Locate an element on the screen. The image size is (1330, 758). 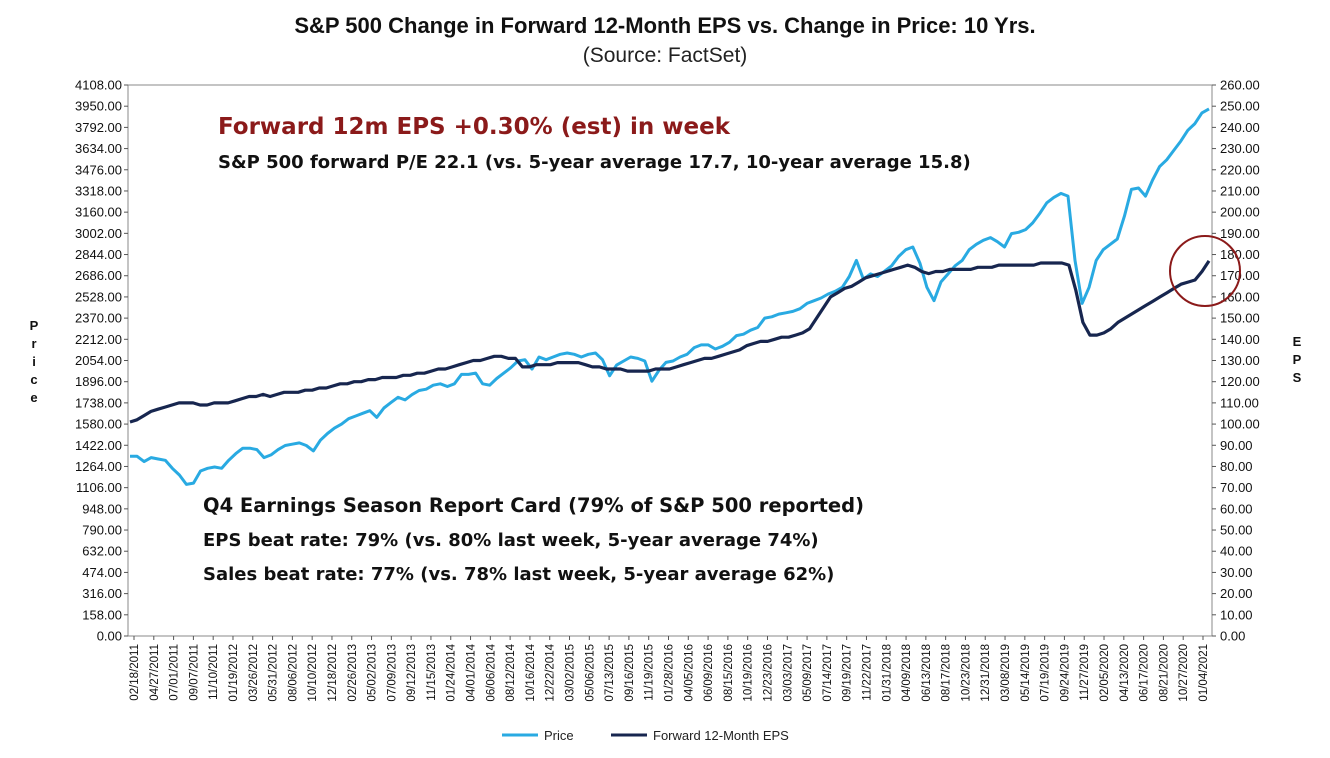
y-right-tick-label: 260.00 is located at coordinates (1240, 85).